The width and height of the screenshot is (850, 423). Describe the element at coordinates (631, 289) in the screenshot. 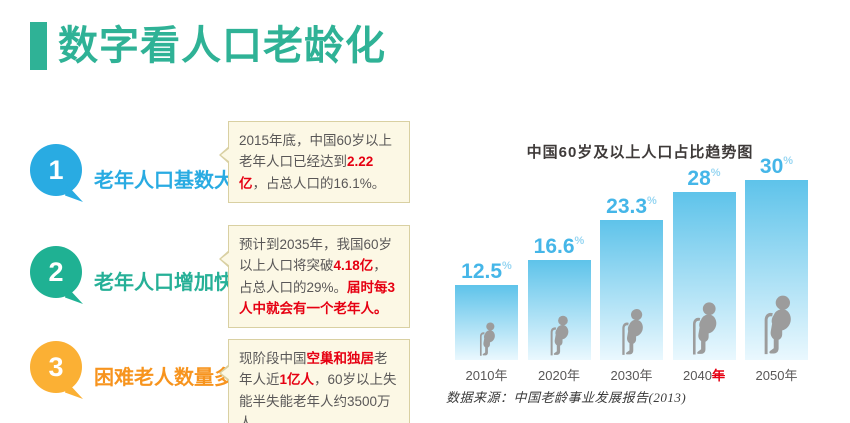

I see `chart-bar: 23.3% 2030年` at that location.